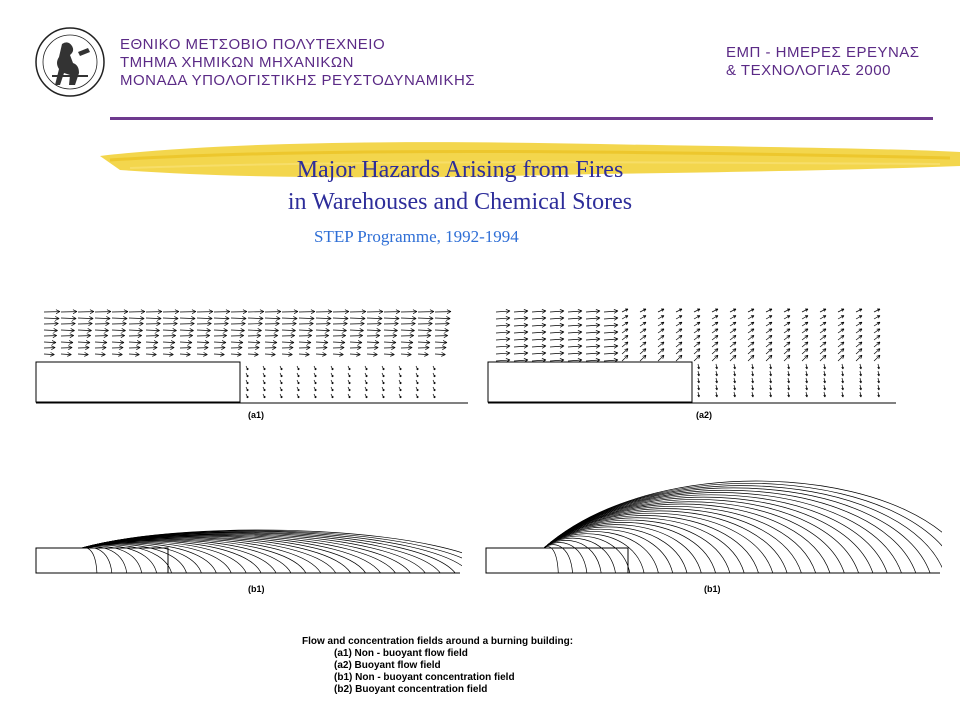  Describe the element at coordinates (251, 356) in the screenshot. I see `figure-a1-flow-field` at that location.